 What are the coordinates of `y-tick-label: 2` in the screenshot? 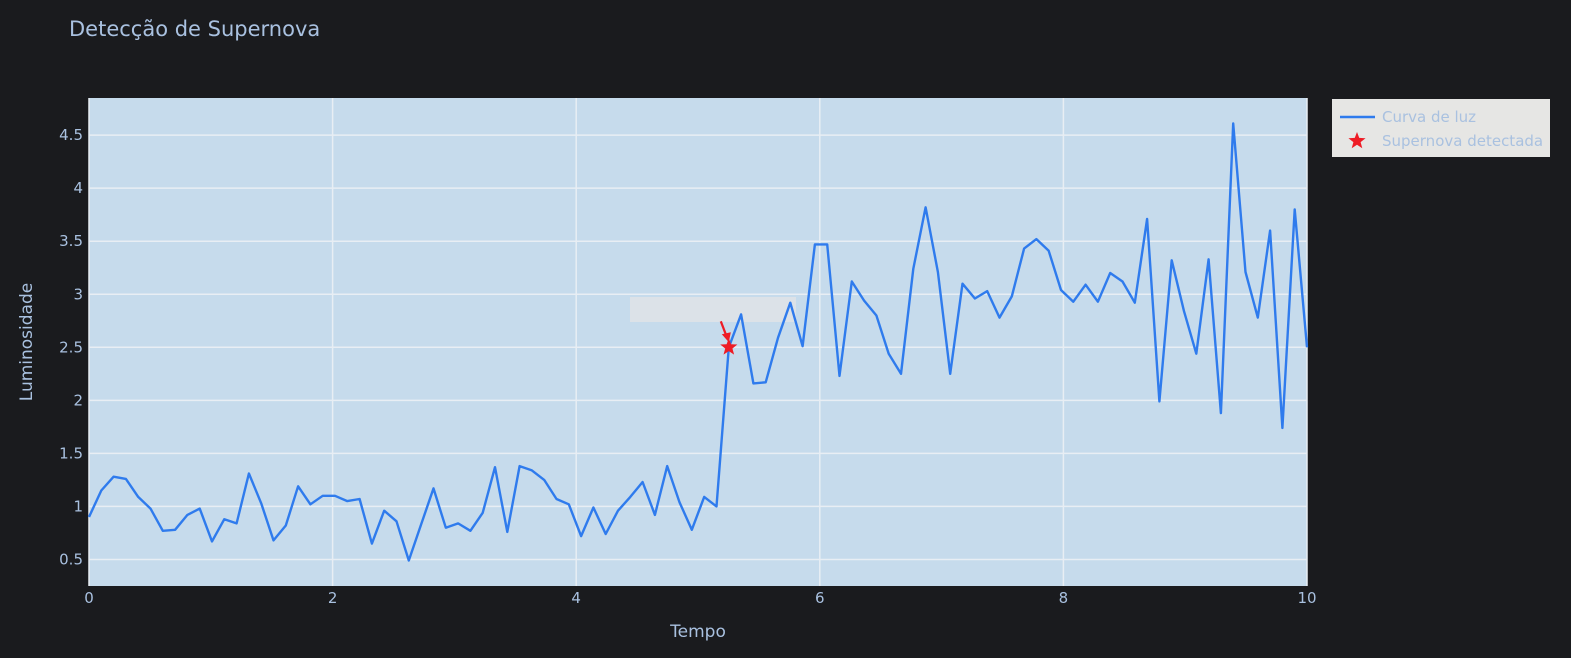 It's located at (78, 400).